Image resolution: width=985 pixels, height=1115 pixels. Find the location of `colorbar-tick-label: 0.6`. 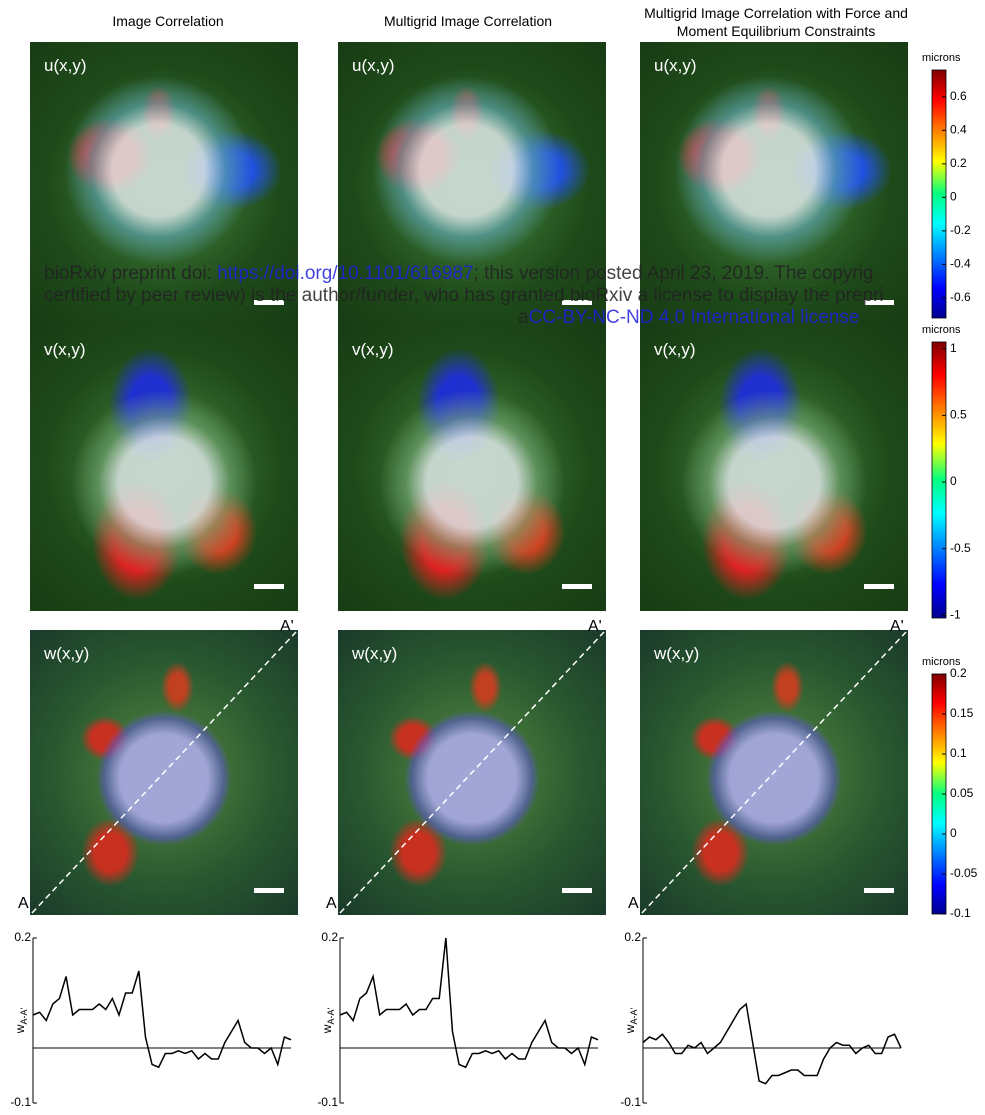

colorbar-tick-label: 0.6 is located at coordinates (958, 96).